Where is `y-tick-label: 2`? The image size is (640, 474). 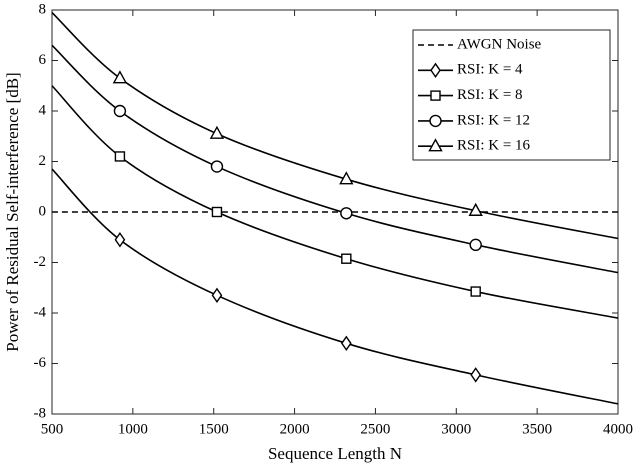 y-tick-label: 2 is located at coordinates (43, 161).